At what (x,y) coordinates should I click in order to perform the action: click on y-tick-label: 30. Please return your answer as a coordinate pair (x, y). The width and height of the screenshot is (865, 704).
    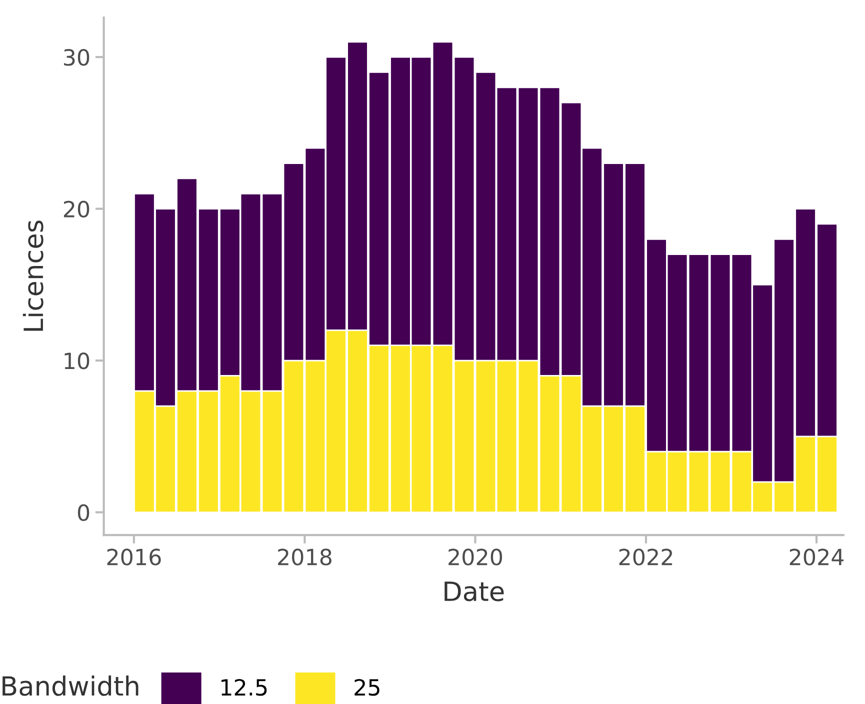
    Looking at the image, I should click on (77, 57).